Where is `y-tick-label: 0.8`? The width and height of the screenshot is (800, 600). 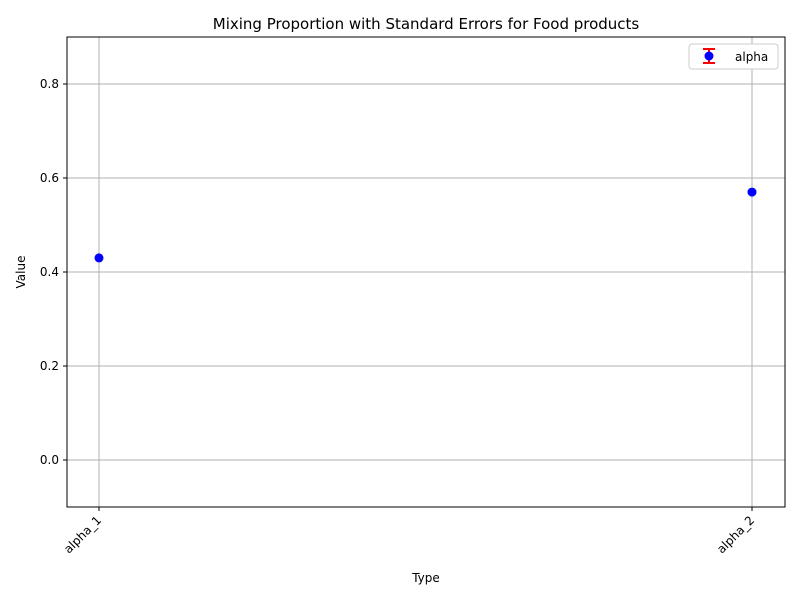
y-tick-label: 0.8 is located at coordinates (49, 84).